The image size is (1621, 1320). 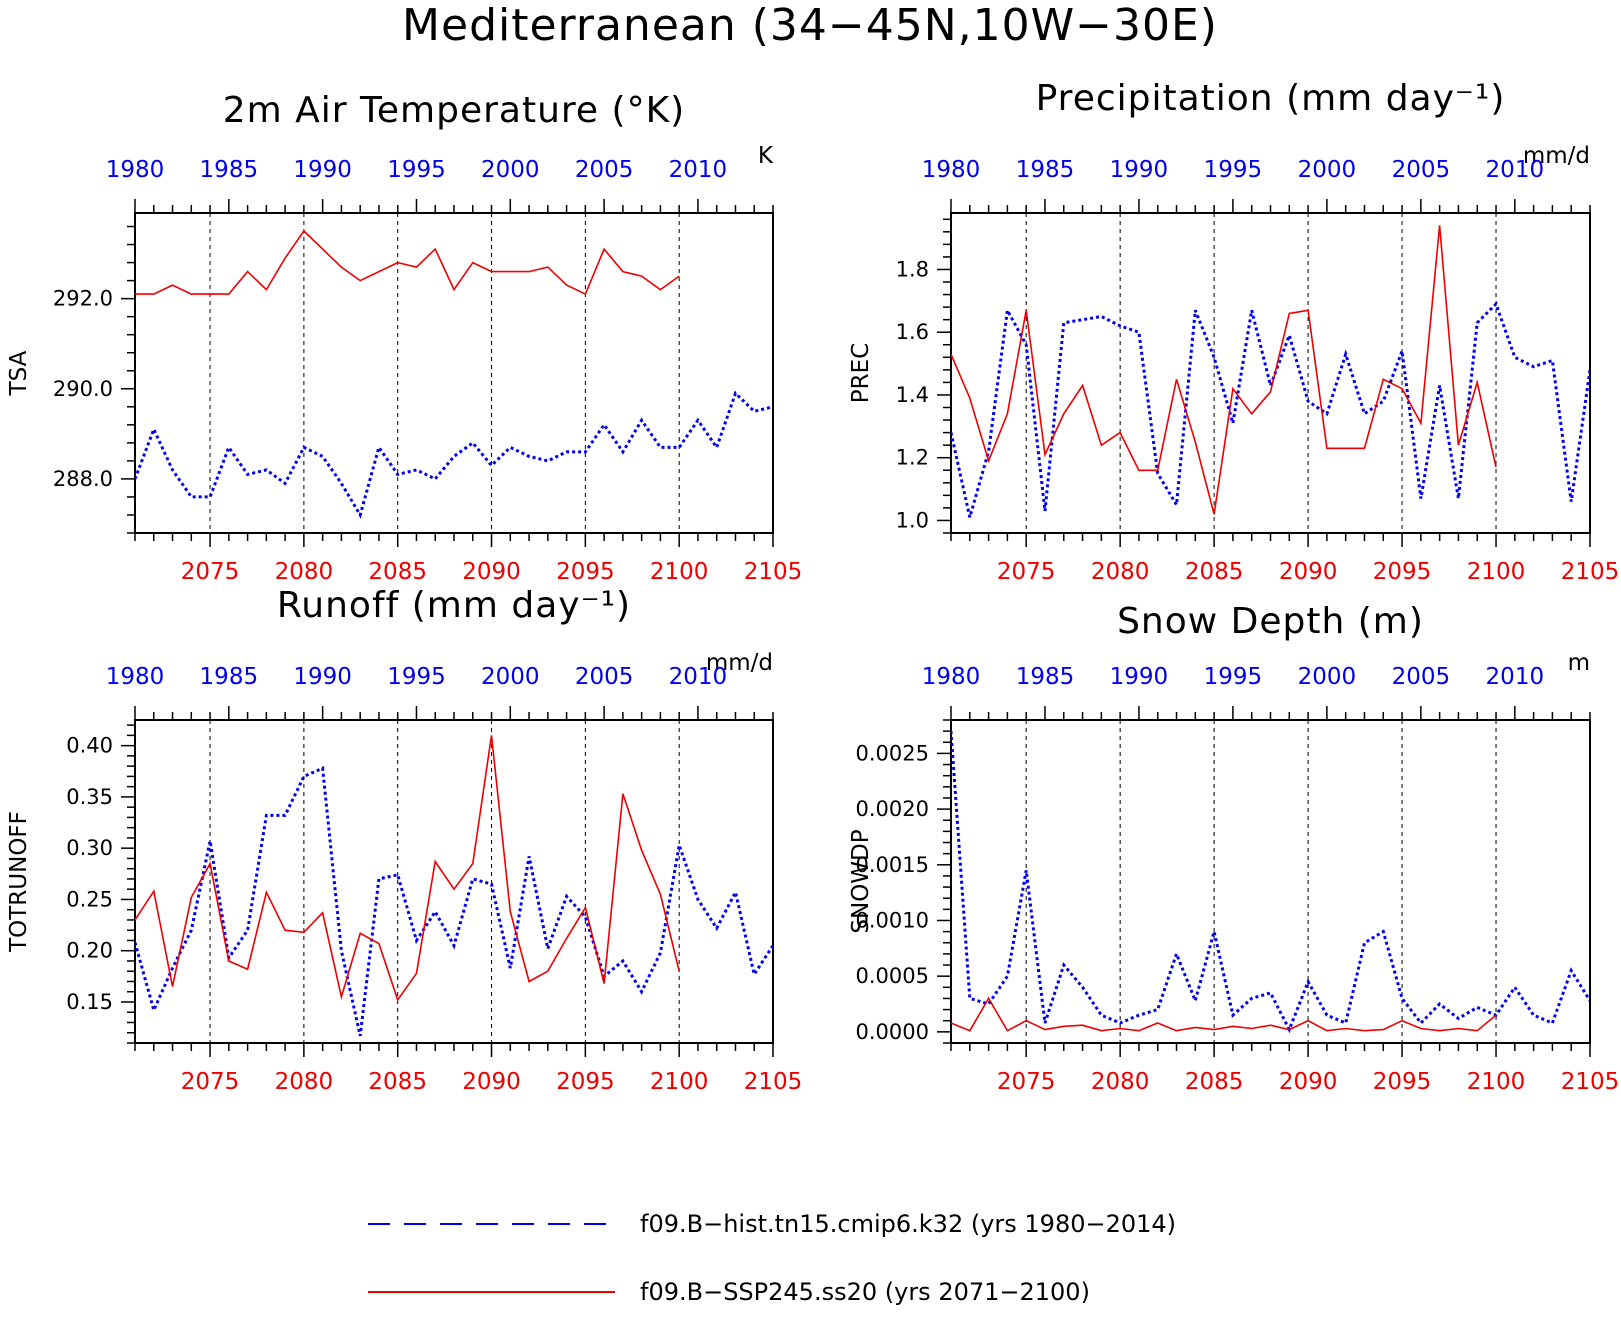 I want to click on y-axis-label-temp: TSA, so click(x=19, y=373).